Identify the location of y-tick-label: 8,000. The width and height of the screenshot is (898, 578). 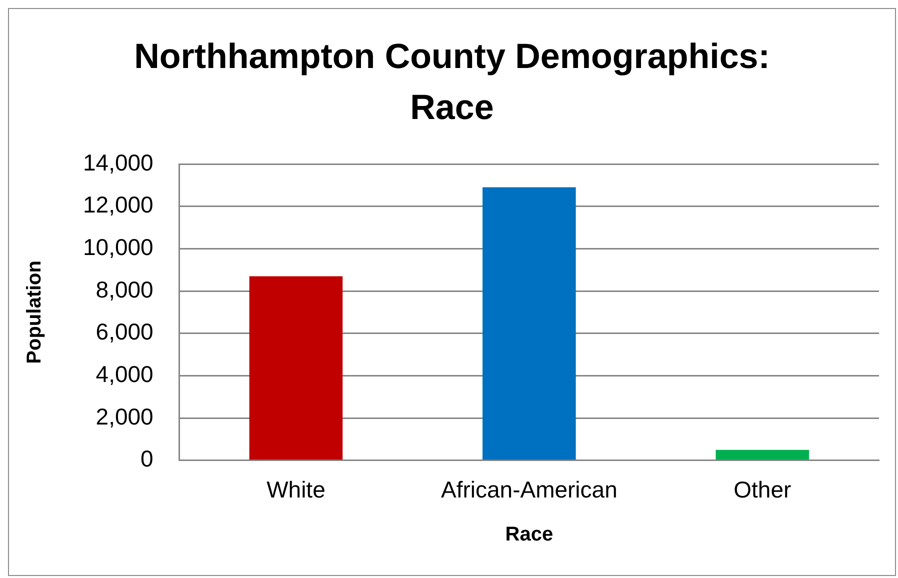
(125, 289).